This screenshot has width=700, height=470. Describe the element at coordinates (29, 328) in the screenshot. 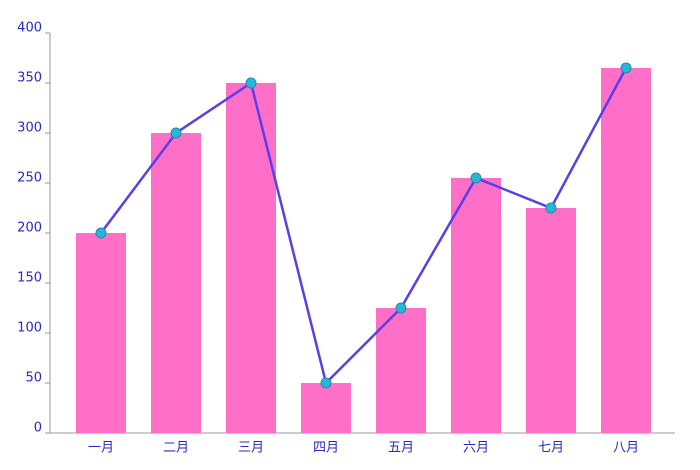

I see `y-tick-label: 100` at that location.